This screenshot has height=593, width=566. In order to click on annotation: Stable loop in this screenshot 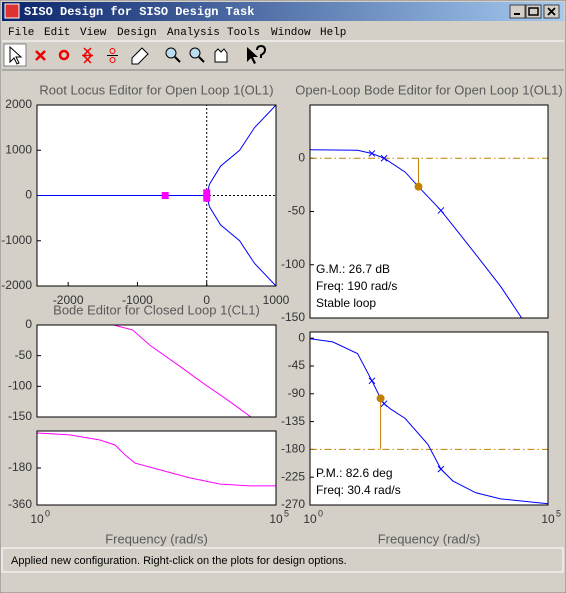, I will do `click(346, 303)`.